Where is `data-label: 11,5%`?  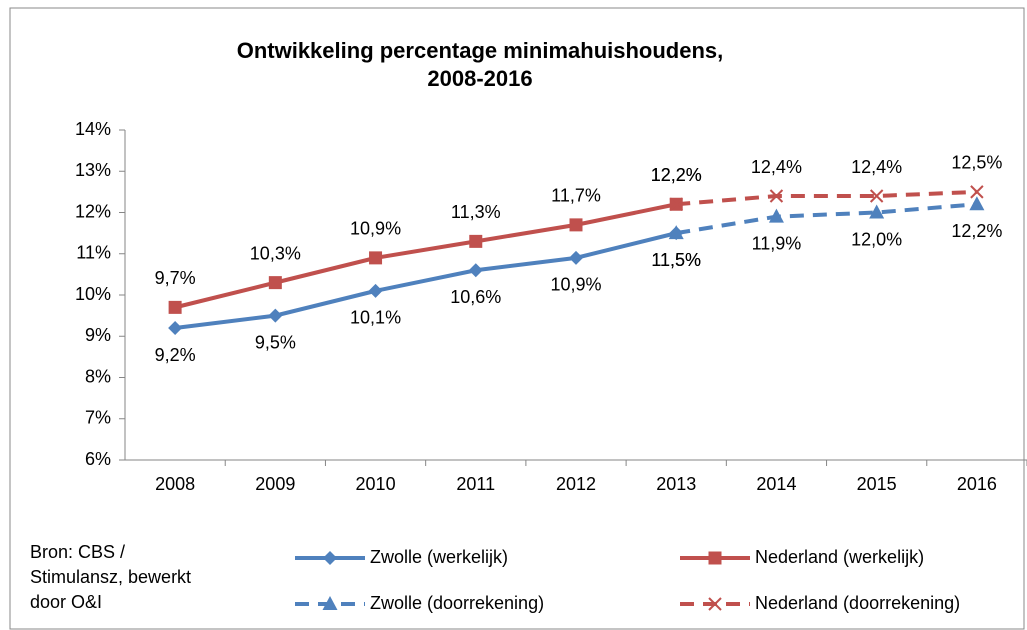 data-label: 11,5% is located at coordinates (676, 260).